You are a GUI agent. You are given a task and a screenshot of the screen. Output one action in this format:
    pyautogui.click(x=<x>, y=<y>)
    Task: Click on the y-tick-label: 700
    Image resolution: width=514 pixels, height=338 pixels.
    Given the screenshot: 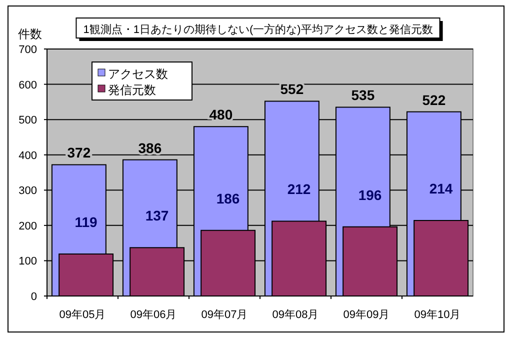 What is the action you would take?
    pyautogui.click(x=27, y=50)
    